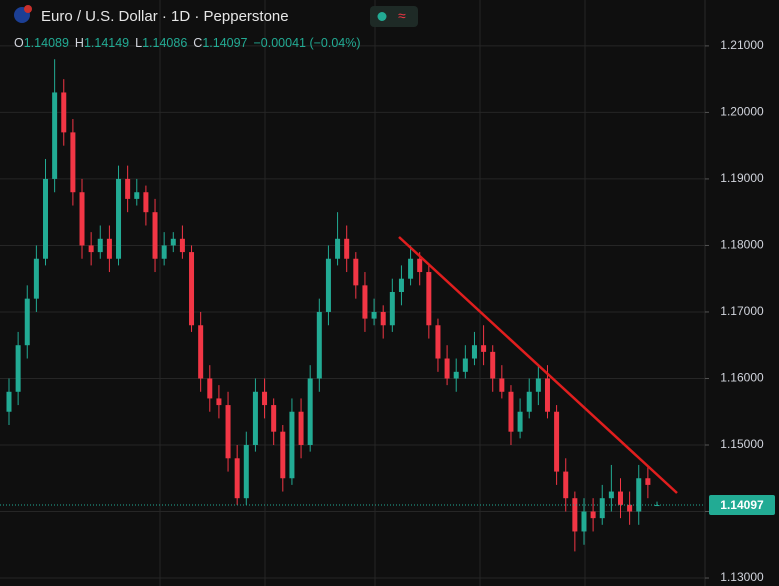 The height and width of the screenshot is (586, 779). What do you see at coordinates (19, 43) in the screenshot?
I see `legend-label: O` at bounding box center [19, 43].